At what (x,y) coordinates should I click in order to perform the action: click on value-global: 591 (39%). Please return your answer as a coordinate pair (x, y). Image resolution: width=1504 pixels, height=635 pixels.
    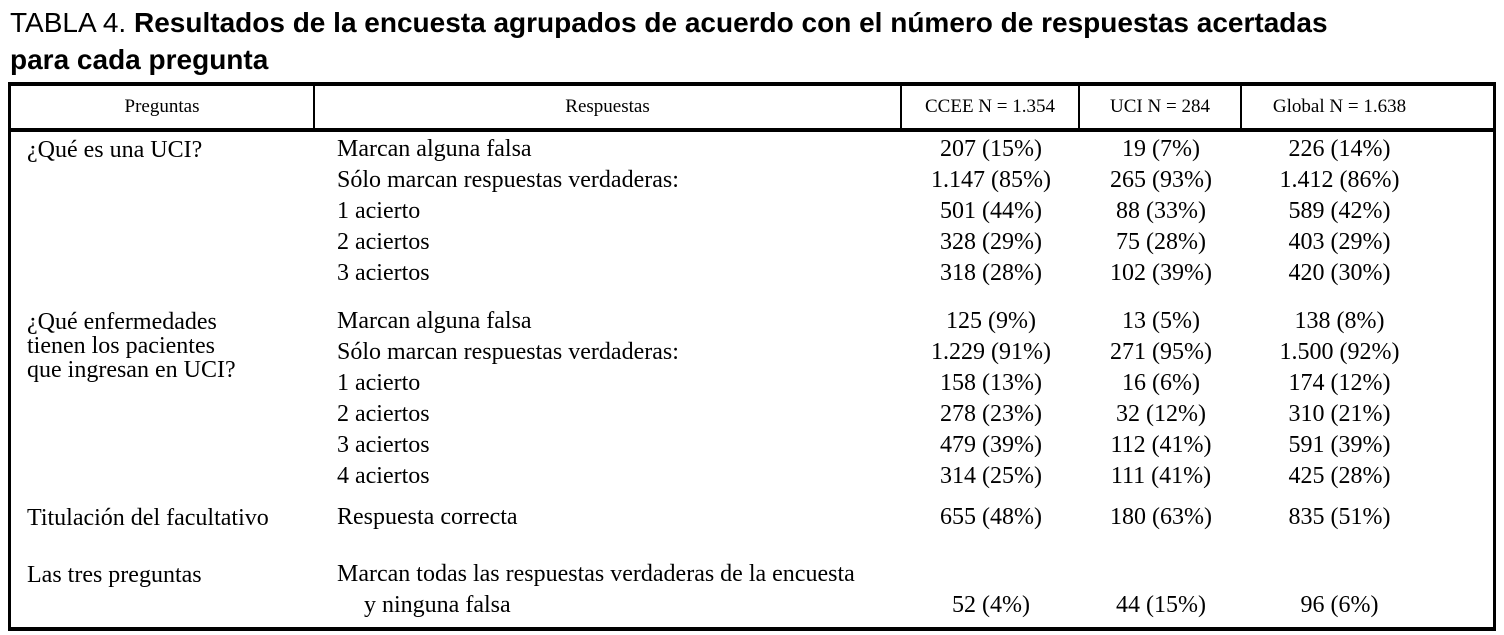
    Looking at the image, I should click on (1339, 445).